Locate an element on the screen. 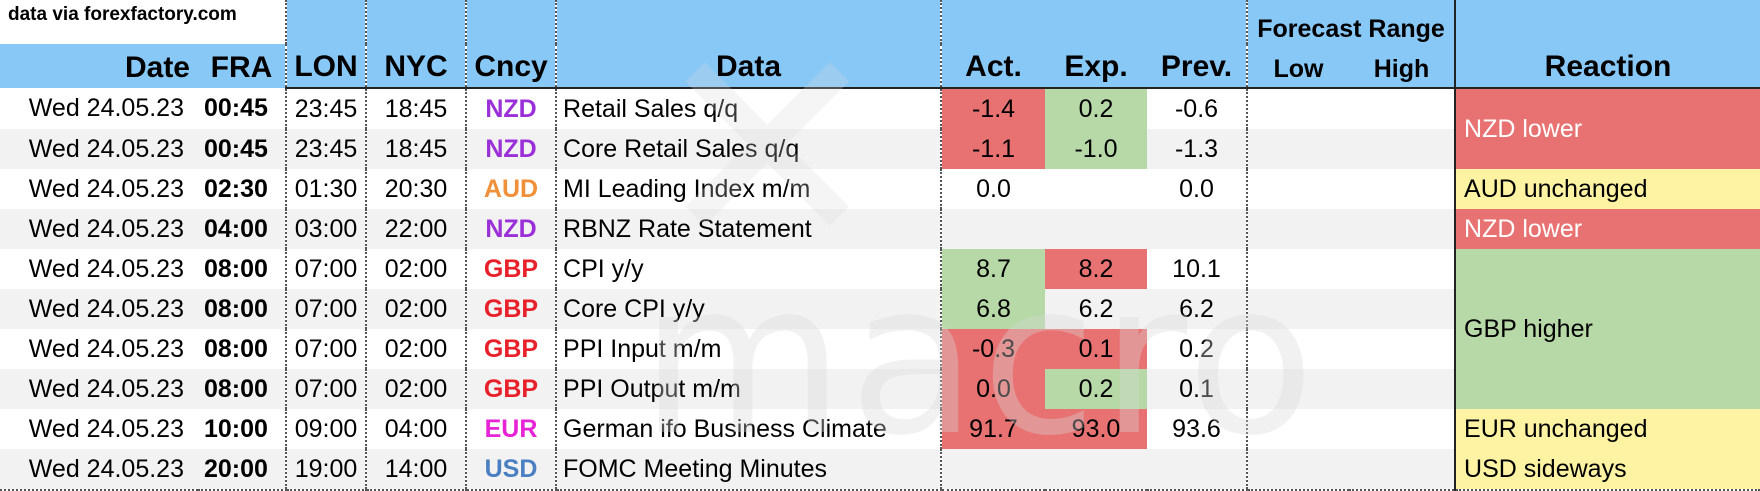  cell-currency: EUR is located at coordinates (511, 429).